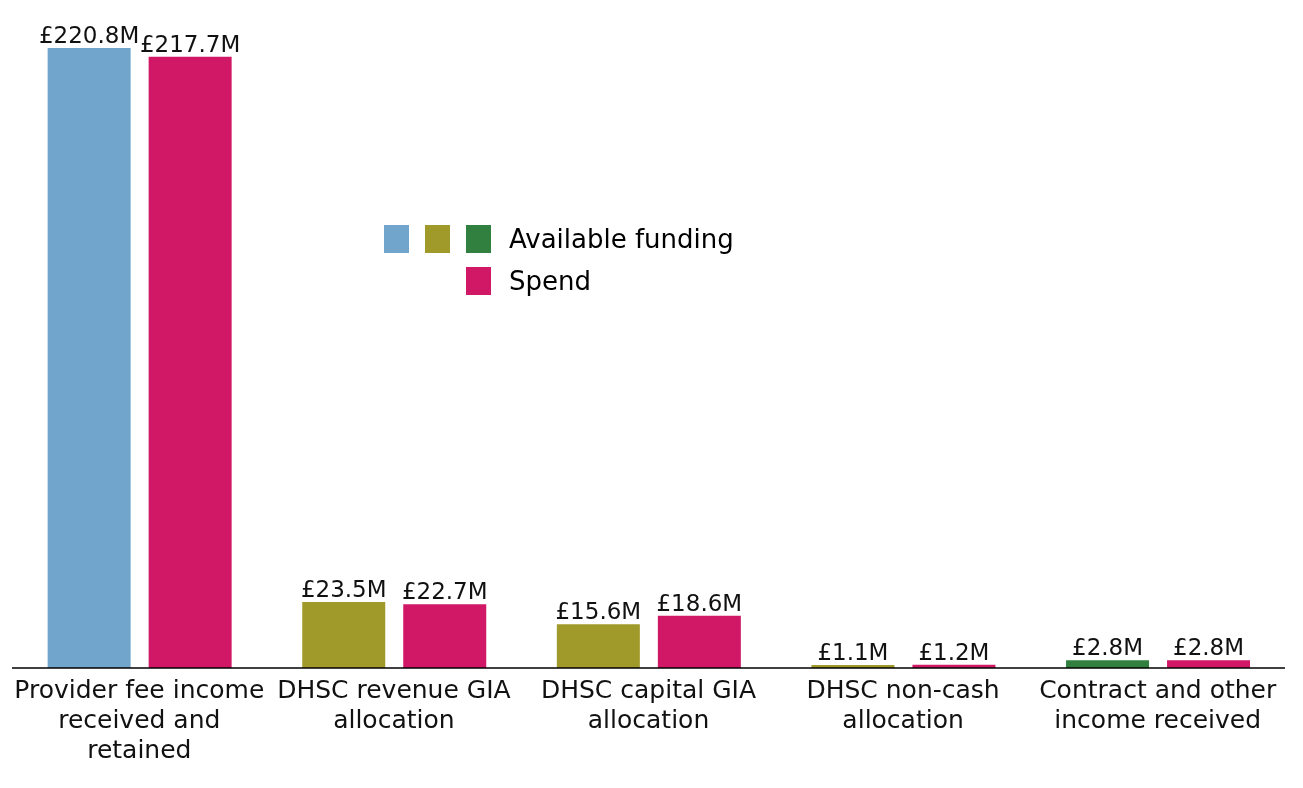 This screenshot has height=788, width=1303. Describe the element at coordinates (699, 602) in the screenshot. I see `data-label: £18.6M` at that location.